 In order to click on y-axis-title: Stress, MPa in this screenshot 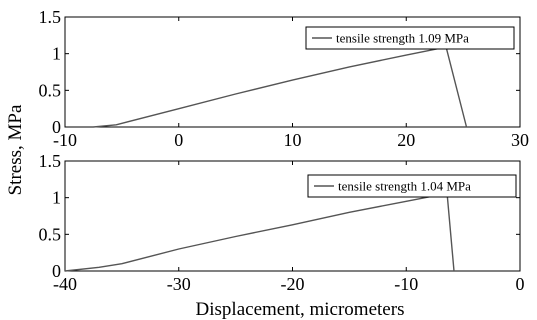, I will do `click(15, 149)`.